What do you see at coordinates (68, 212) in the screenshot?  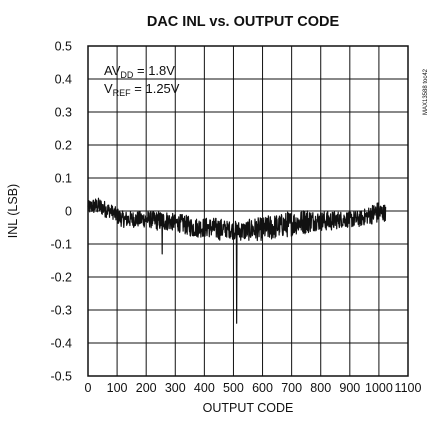 I see `y-tick-label: 0` at bounding box center [68, 212].